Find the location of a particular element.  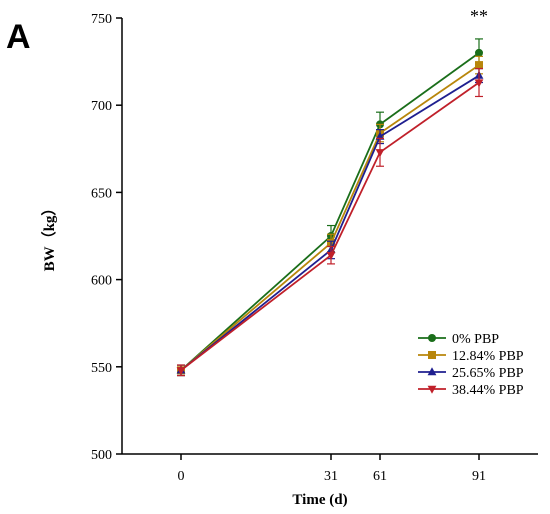

legend-item: 38.44% PBP is located at coordinates (471, 390).